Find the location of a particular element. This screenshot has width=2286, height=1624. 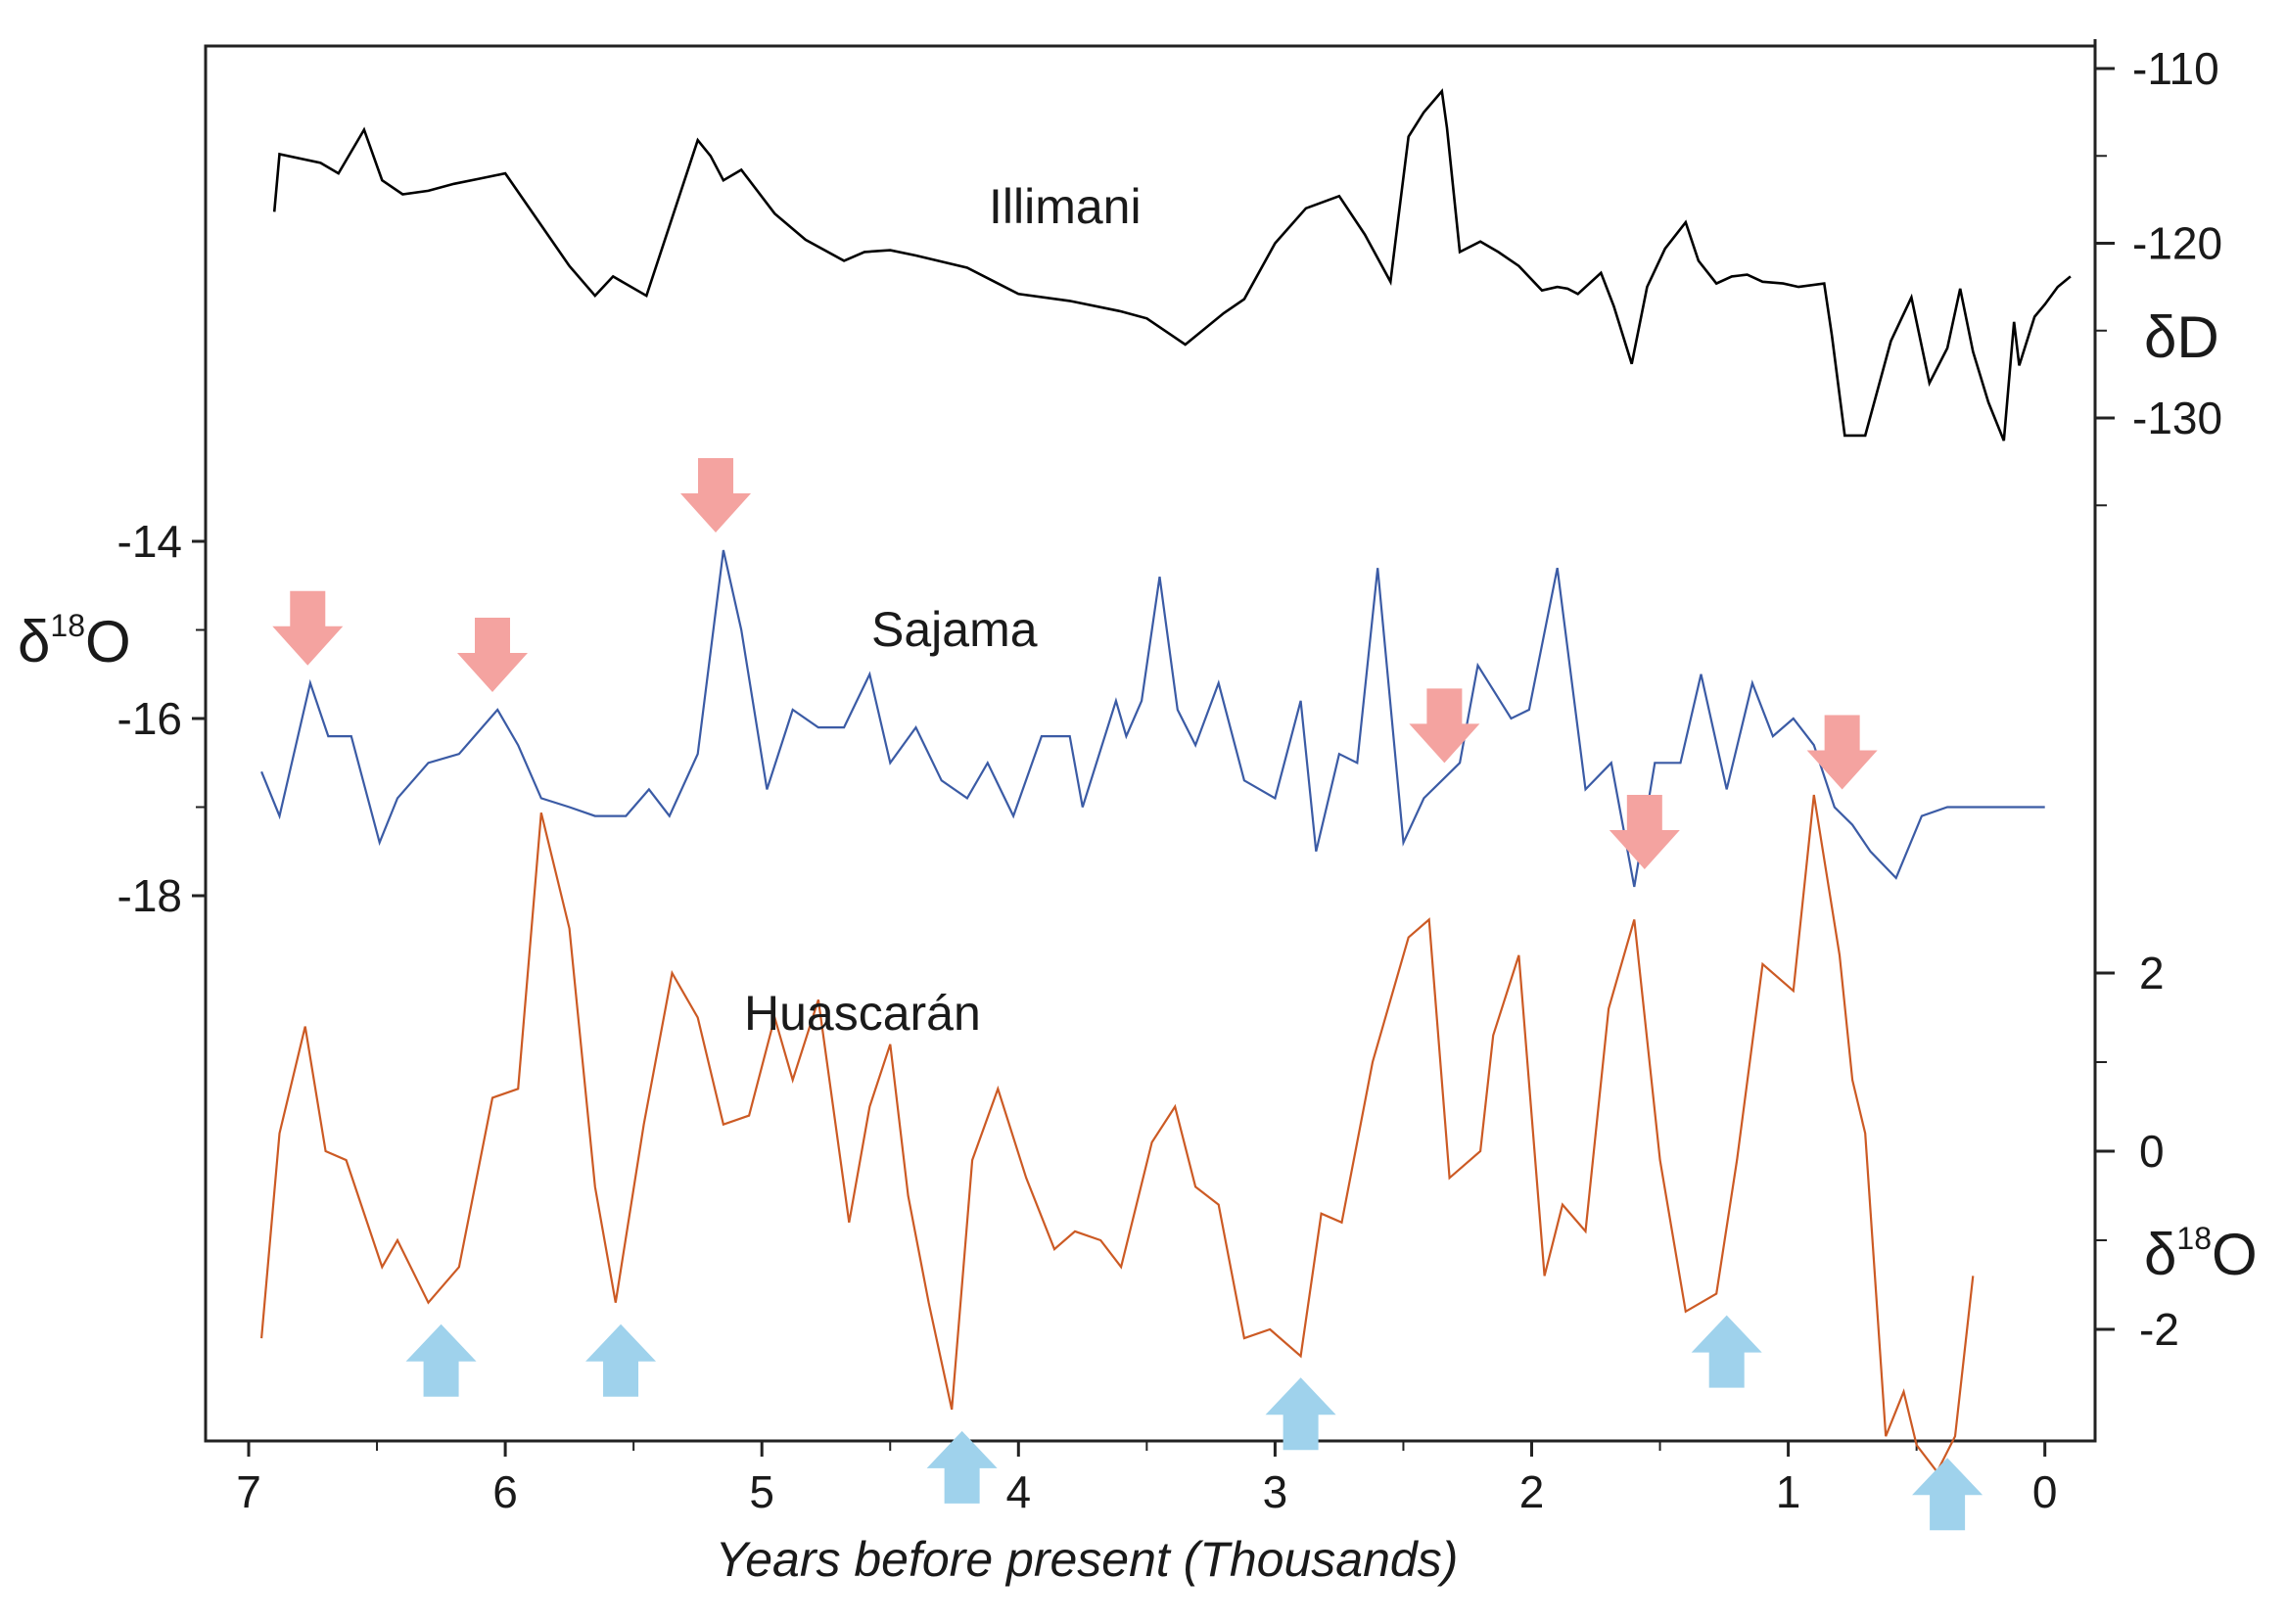

x-tick-label: 1 is located at coordinates (1788, 1491).